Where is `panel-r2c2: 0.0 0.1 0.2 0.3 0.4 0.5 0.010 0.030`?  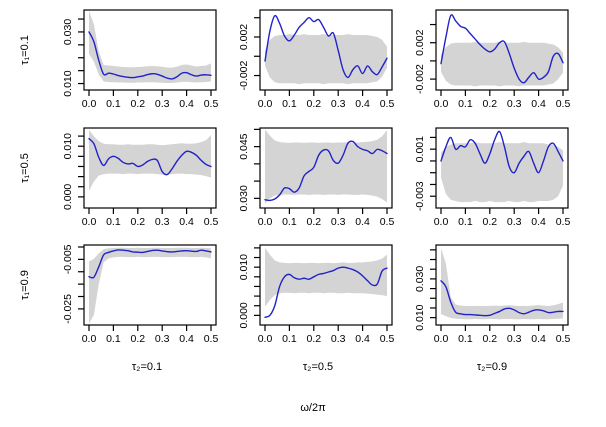
panel-r2c2: 0.0 0.1 0.2 0.3 0.4 0.5 0.010 0.030 is located at coordinates (492, 294).